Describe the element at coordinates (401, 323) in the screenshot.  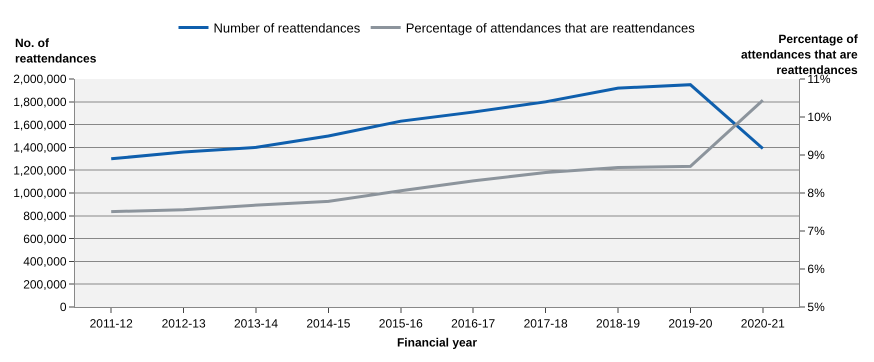
I see `x-tick-label: 2015-16` at that location.